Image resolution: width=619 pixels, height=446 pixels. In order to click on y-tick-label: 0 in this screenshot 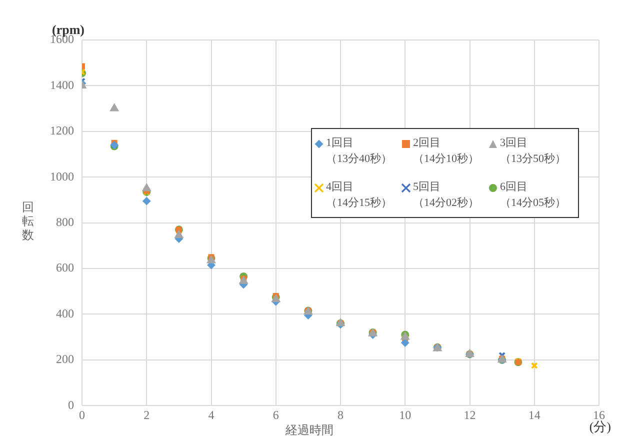, I will do `click(71, 405)`.